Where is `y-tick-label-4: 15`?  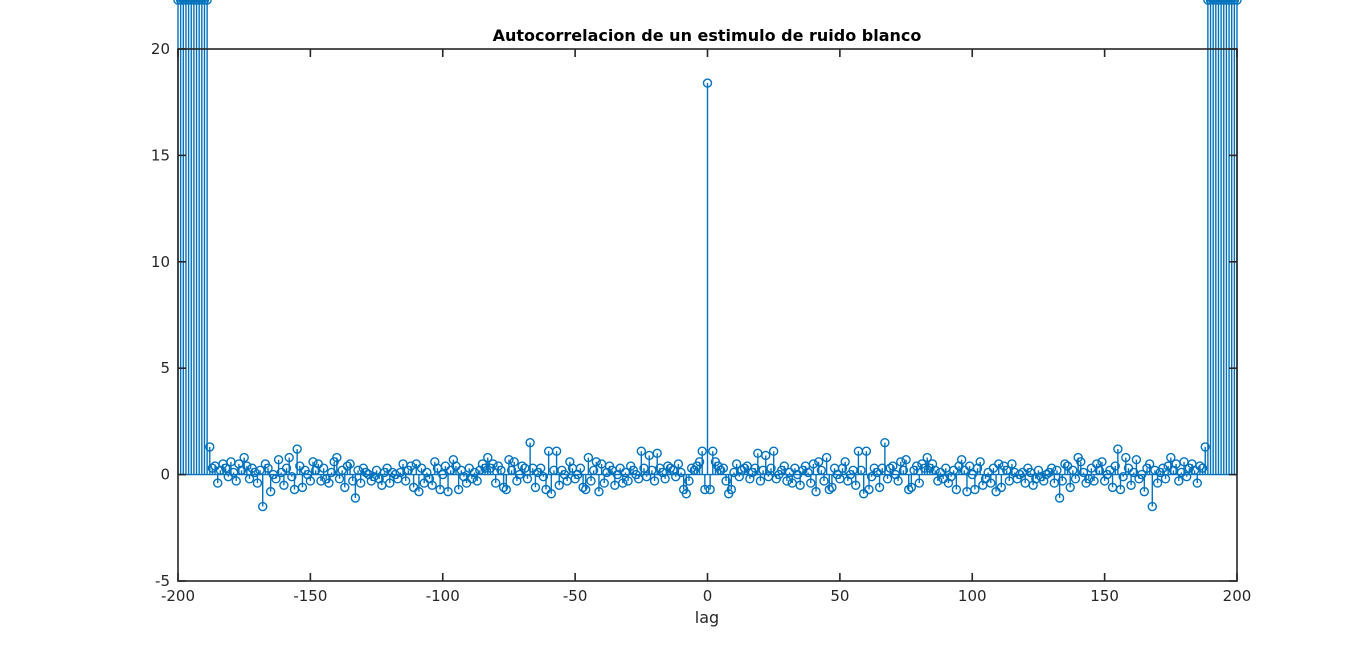
y-tick-label-4: 15 is located at coordinates (160, 155).